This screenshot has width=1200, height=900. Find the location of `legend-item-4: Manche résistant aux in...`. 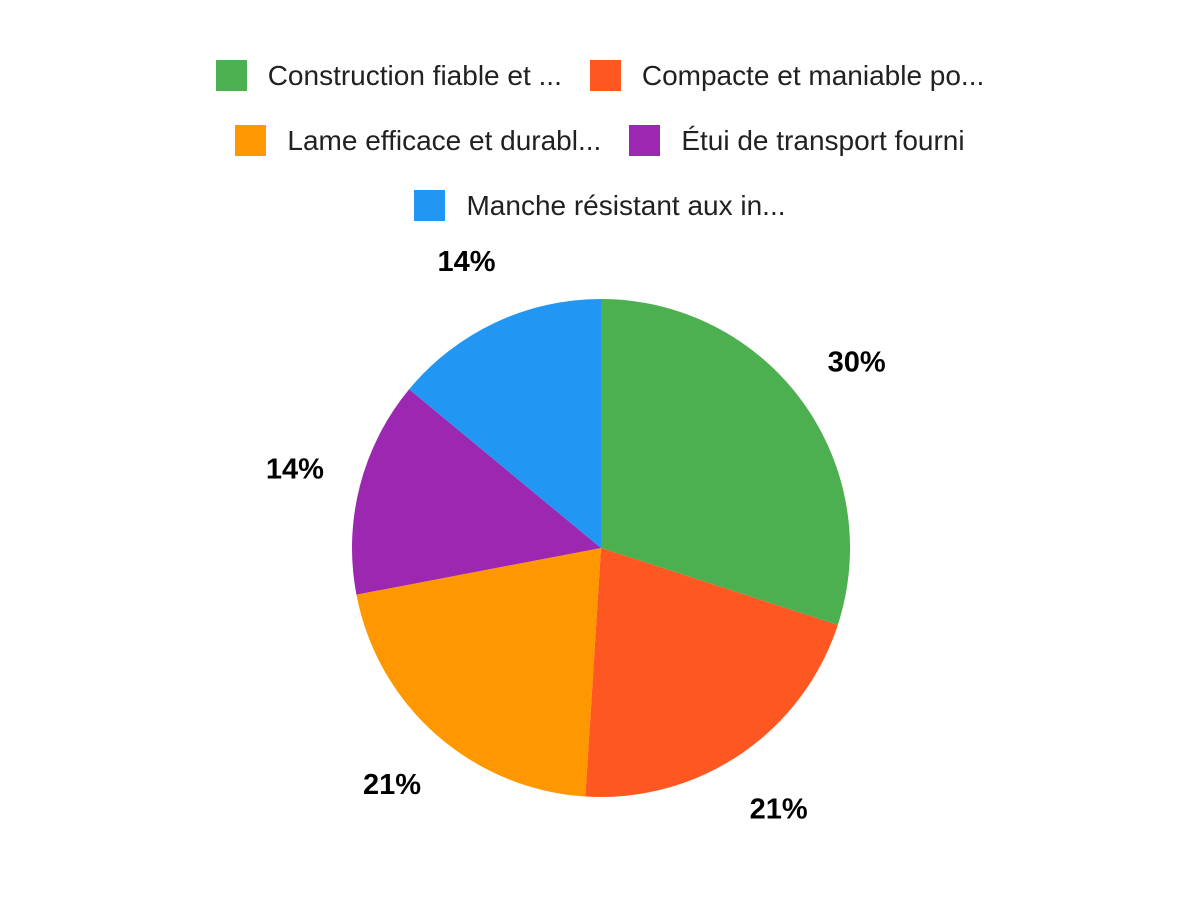

legend-item-4: Manche résistant aux in... is located at coordinates (600, 205).